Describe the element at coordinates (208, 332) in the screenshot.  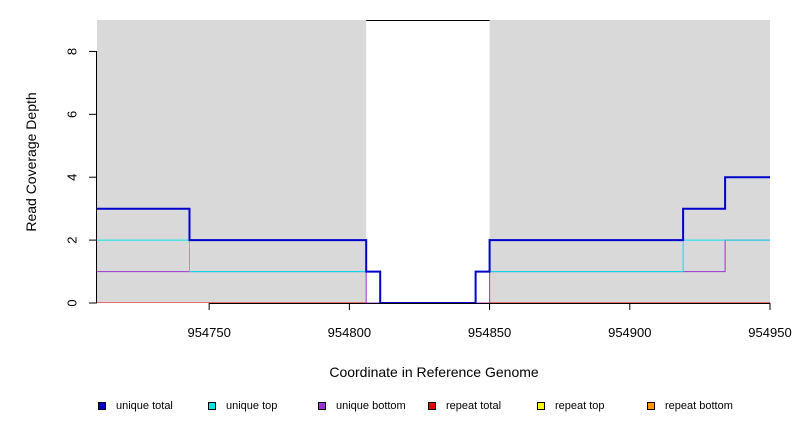
I see `x-tick-label: 954750` at that location.